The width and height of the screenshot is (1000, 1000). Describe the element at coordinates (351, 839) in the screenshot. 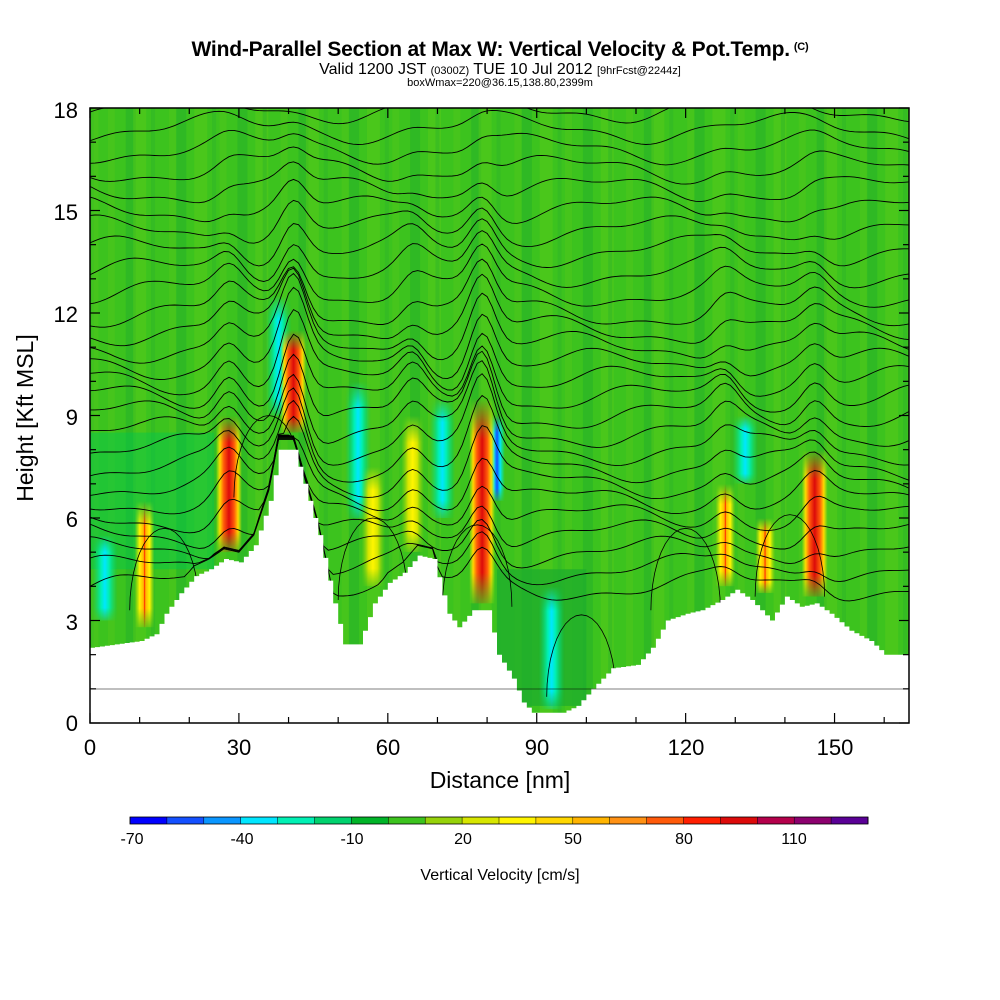

I see `colorbar-tick-label: -10` at that location.